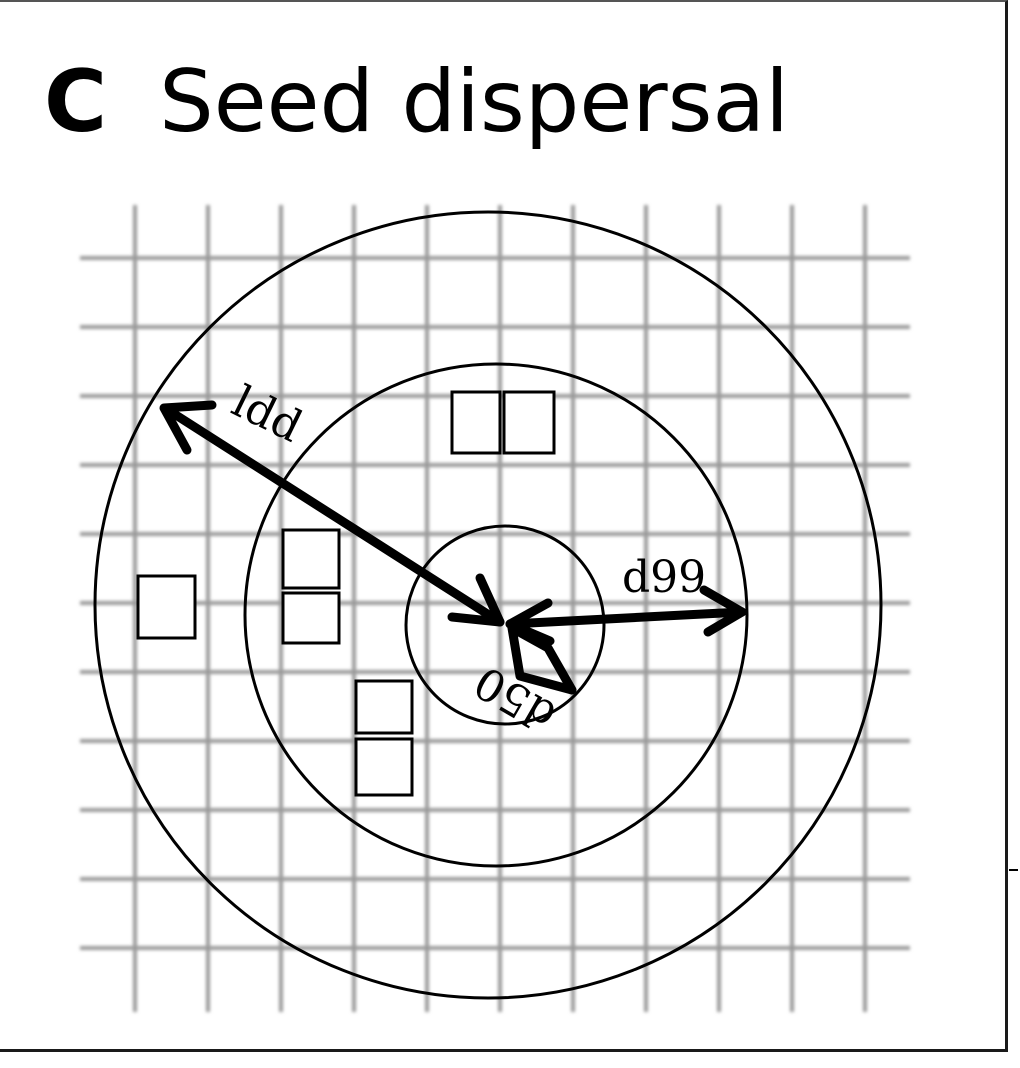 The height and width of the screenshot is (1068, 1020). I want to click on label-d99: d99, so click(664, 577).